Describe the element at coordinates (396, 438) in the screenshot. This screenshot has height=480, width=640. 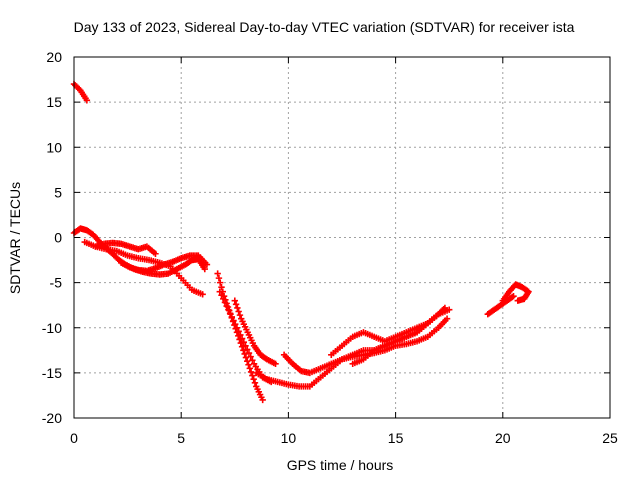
I see `x-tick-label: 15` at that location.